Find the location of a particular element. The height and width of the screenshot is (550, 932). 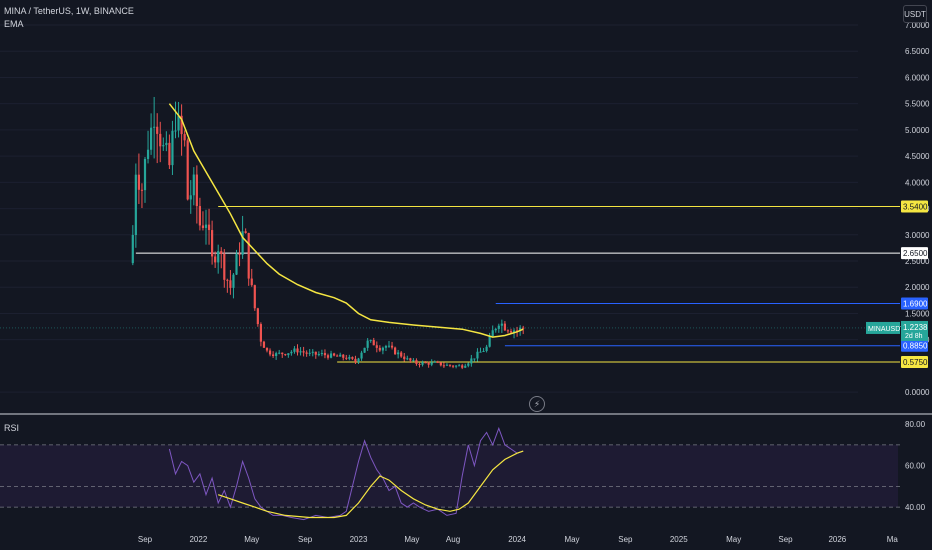

symbol-tag is located at coordinates (883, 327).